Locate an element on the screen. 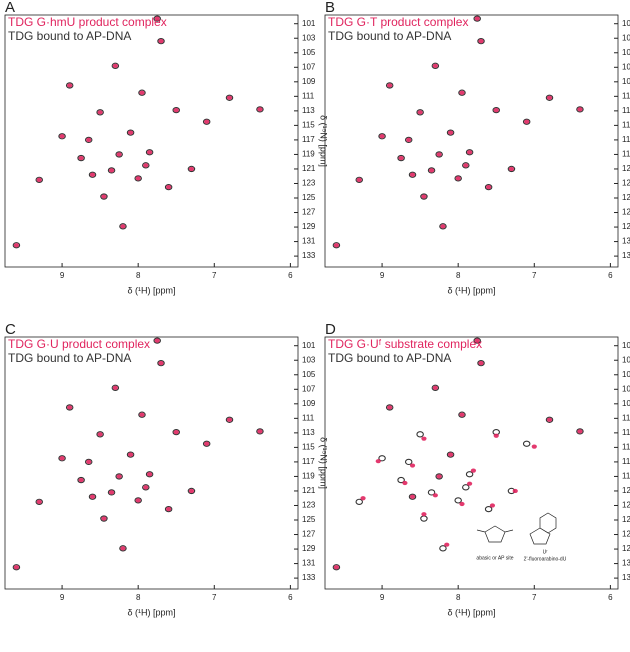  y-tick-label: 101 is located at coordinates (309, 345).